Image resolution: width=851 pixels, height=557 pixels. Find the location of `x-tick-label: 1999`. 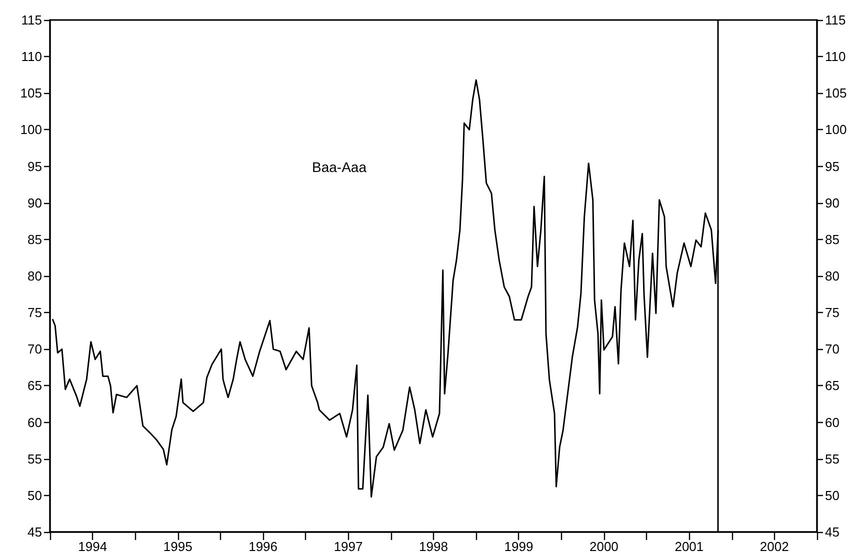

x-tick-label: 1999 is located at coordinates (519, 546).